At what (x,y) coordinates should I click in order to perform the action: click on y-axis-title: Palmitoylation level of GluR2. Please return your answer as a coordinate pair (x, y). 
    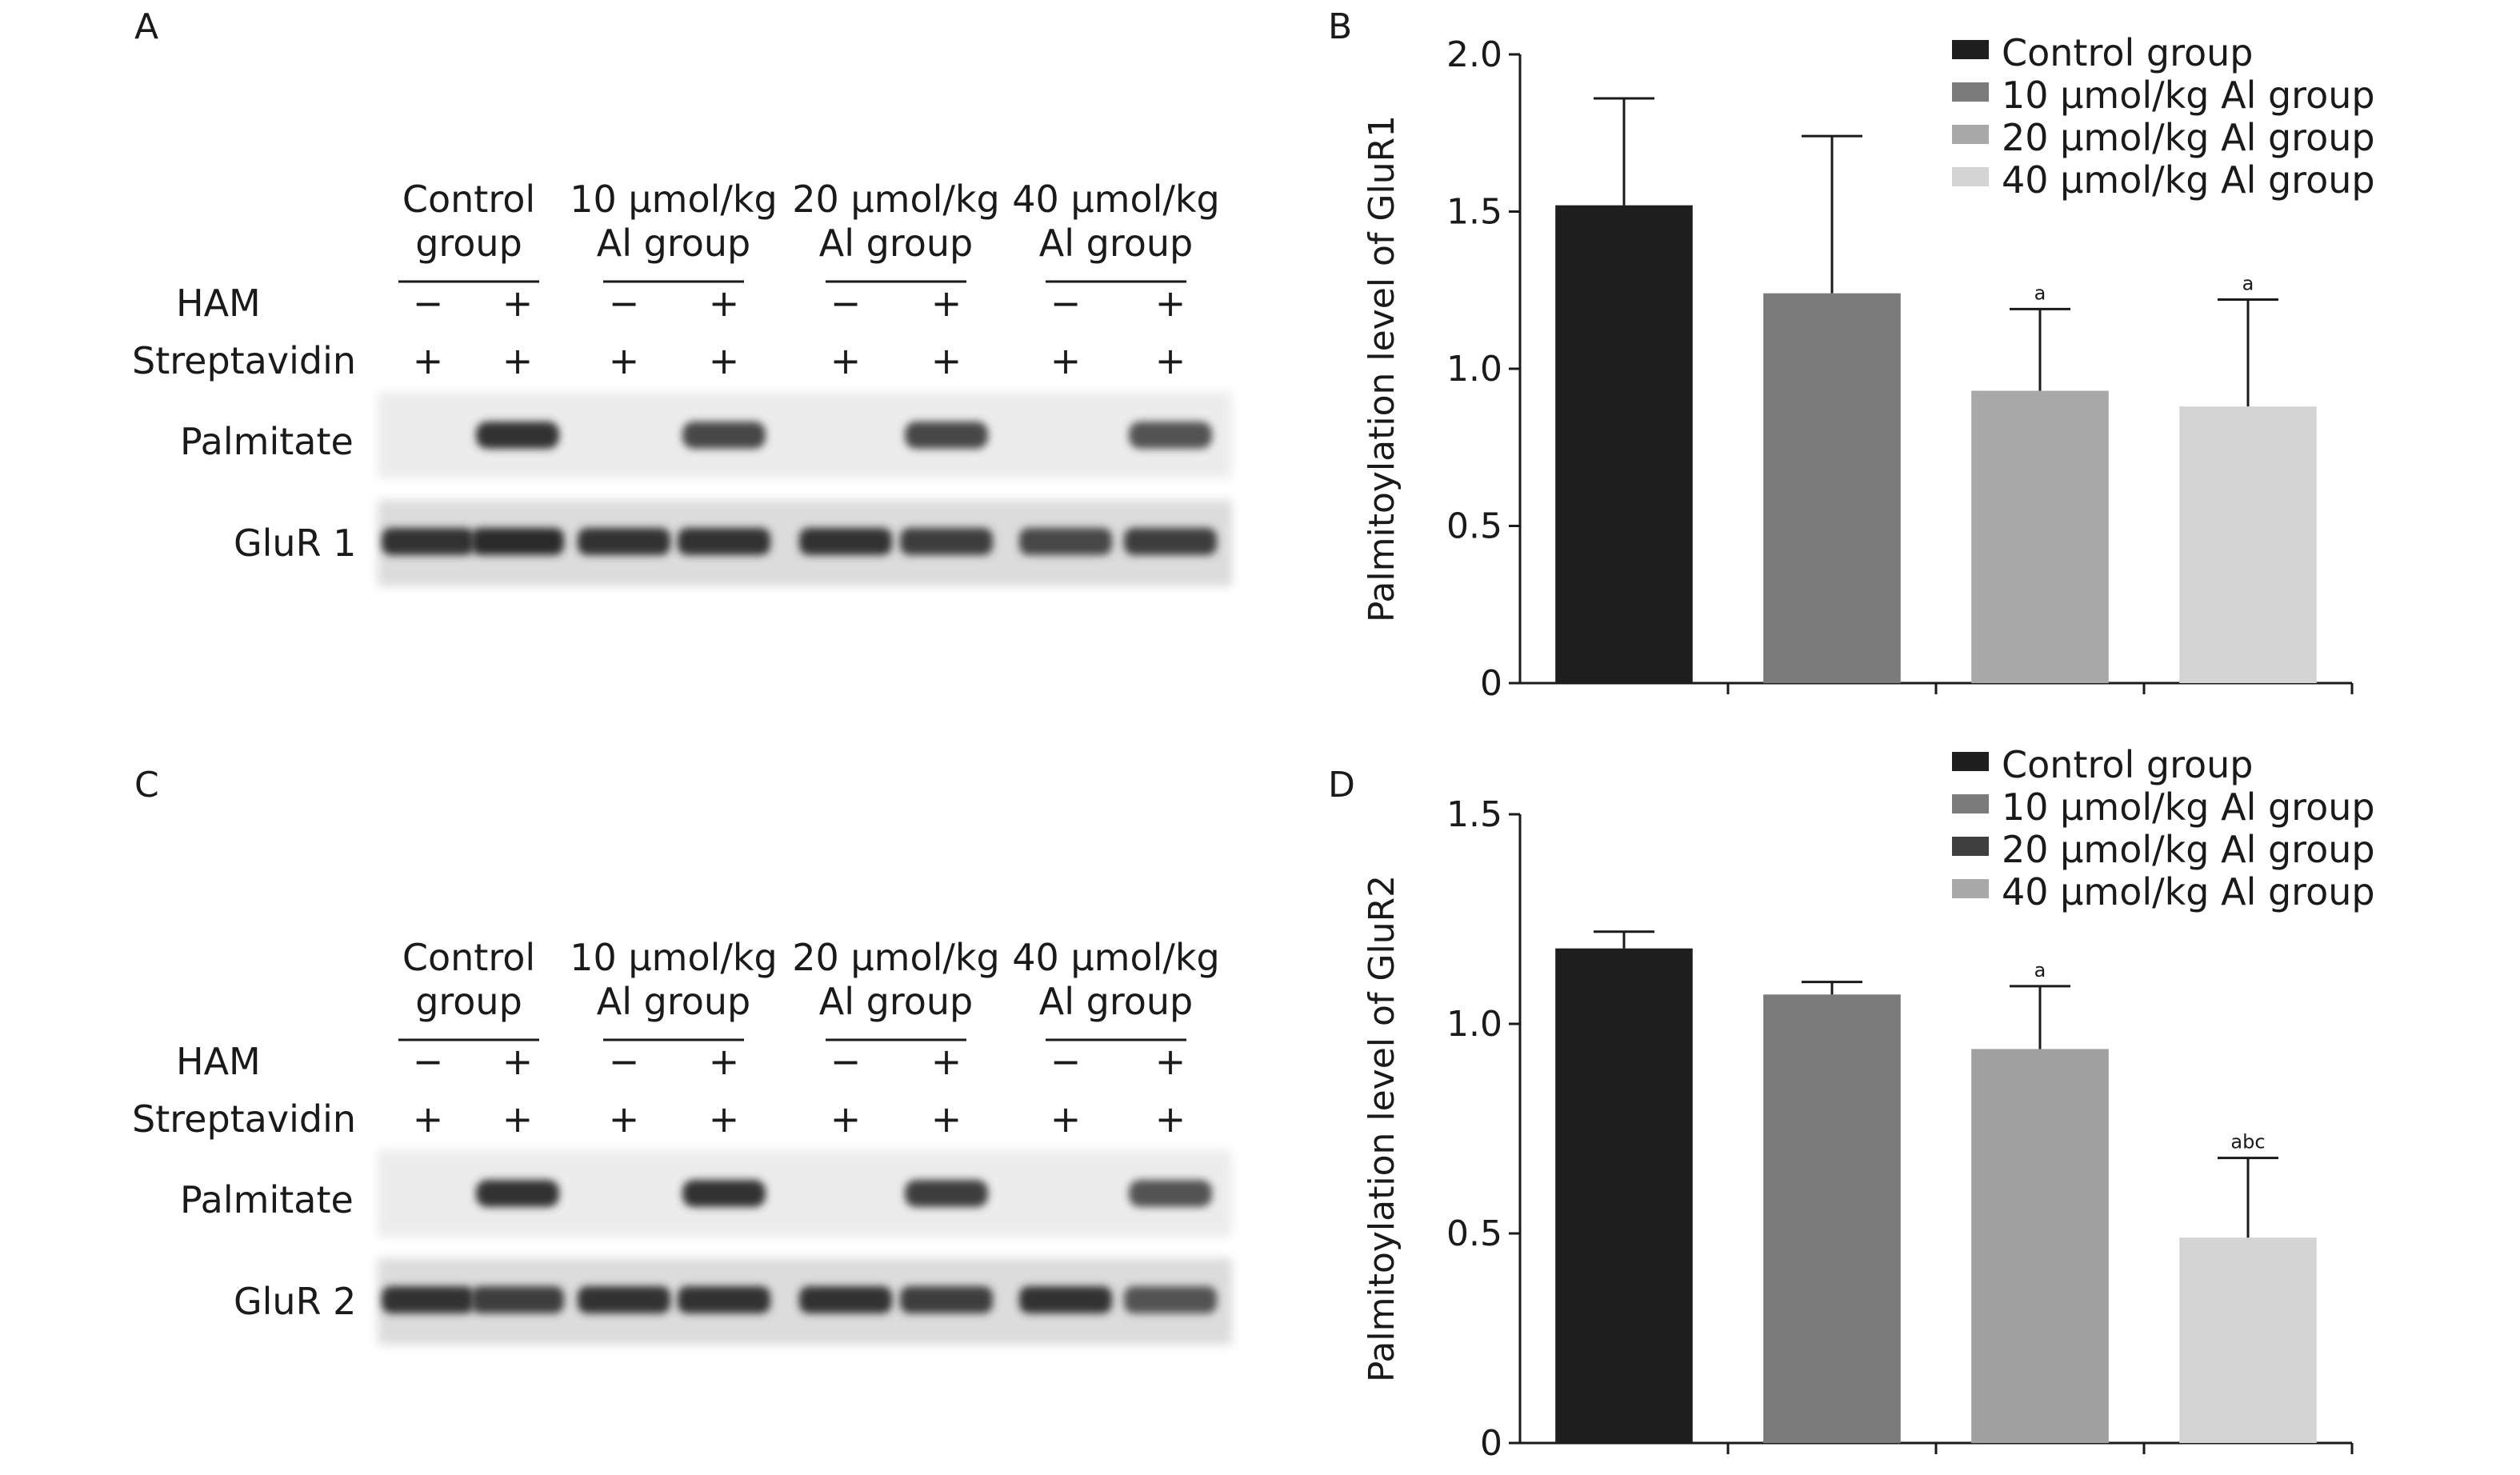
    Looking at the image, I should click on (1382, 1128).